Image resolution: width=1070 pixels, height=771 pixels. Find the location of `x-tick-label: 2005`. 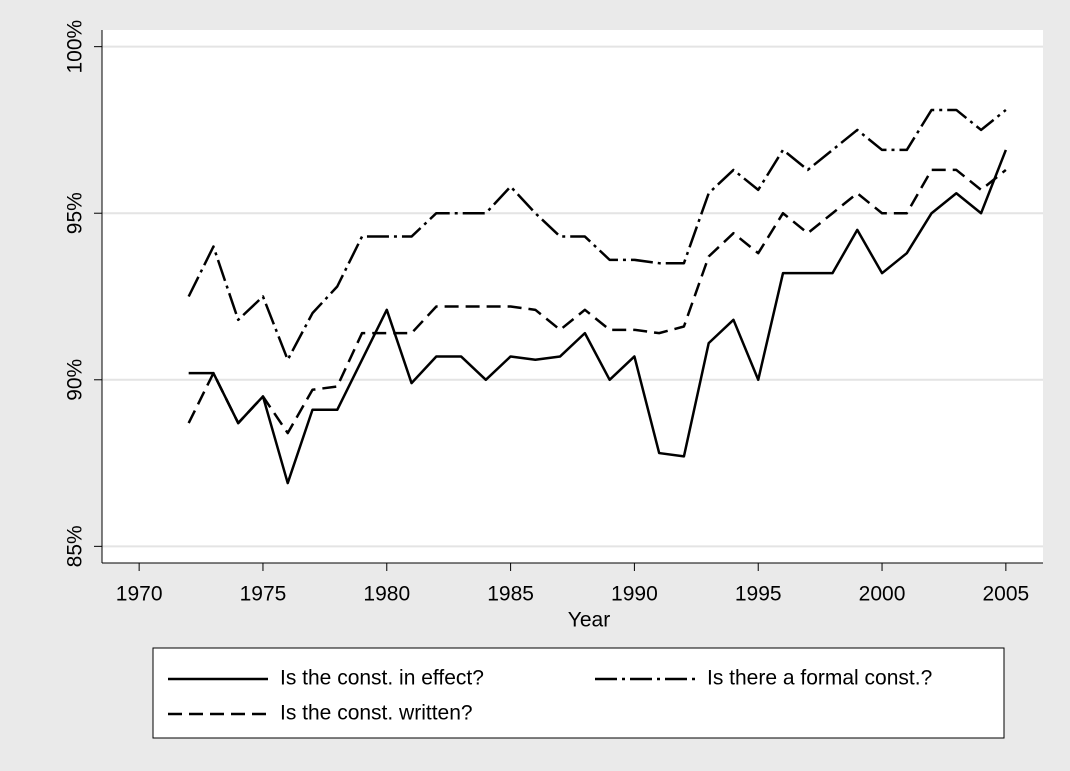

x-tick-label: 2005 is located at coordinates (1005, 594).